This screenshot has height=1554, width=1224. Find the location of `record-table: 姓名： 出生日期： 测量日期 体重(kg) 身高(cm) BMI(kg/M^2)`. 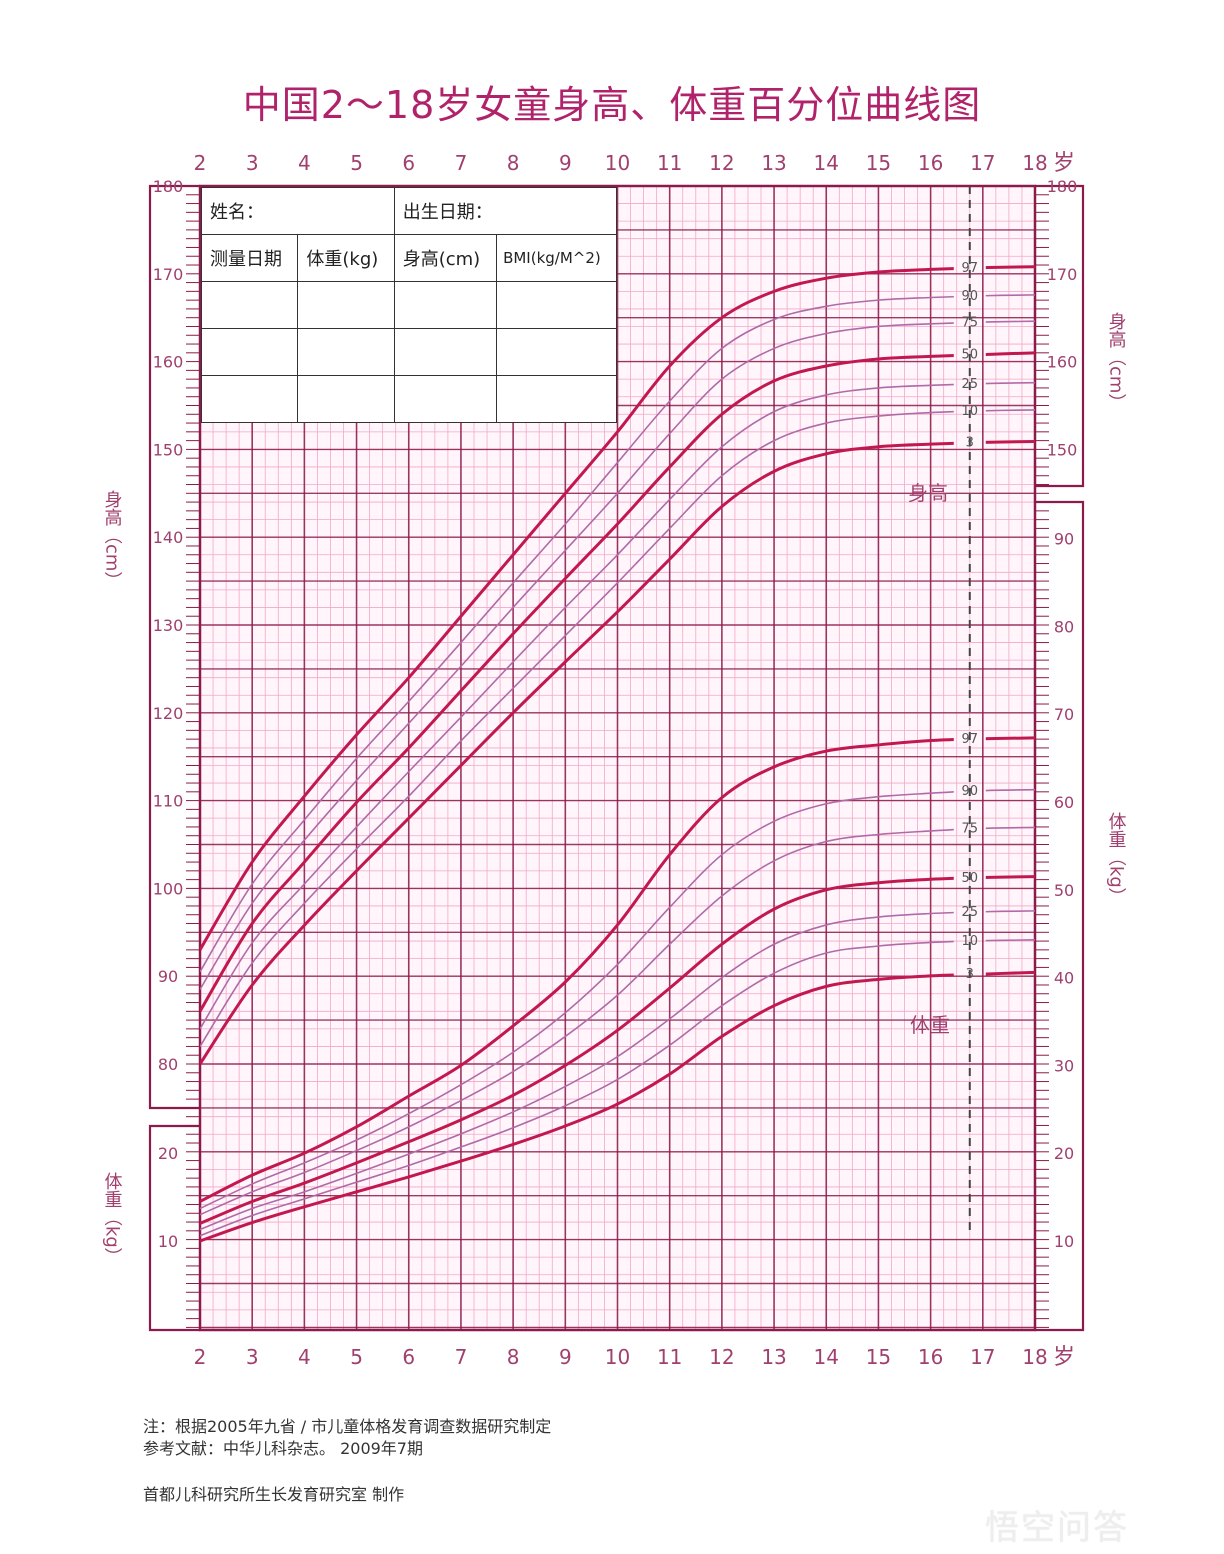

record-table: 姓名： 出生日期： 测量日期 体重(kg) 身高(cm) BMI(kg/M^2) is located at coordinates (409, 305).